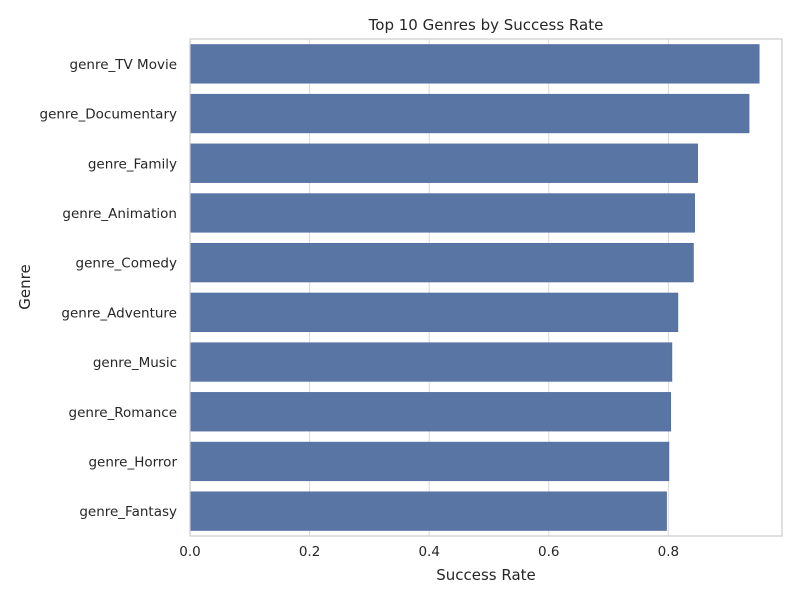 This screenshot has height=600, width=800. What do you see at coordinates (119, 313) in the screenshot?
I see `y-tick-label: genre_Adventure` at bounding box center [119, 313].